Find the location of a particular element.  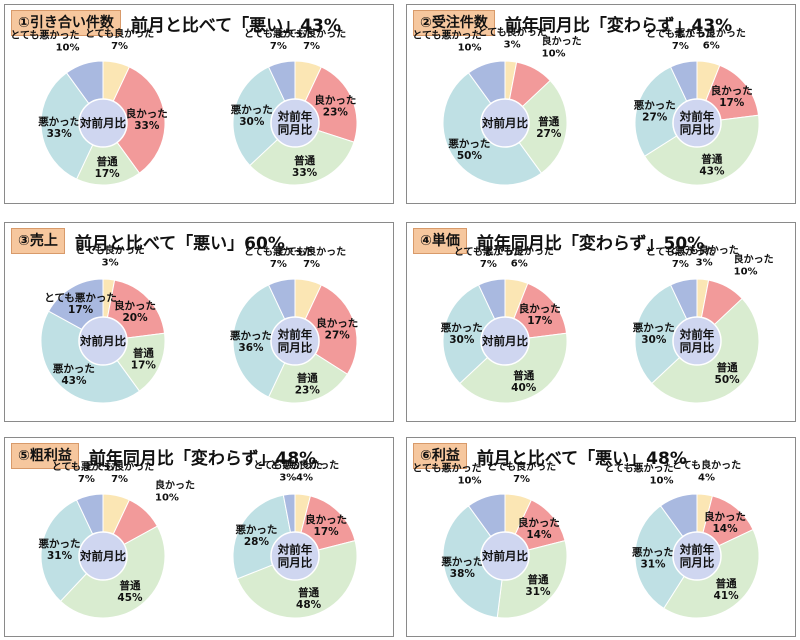

panel-headline: 前年同月比「変わらず」48% is located at coordinates (202, 458).